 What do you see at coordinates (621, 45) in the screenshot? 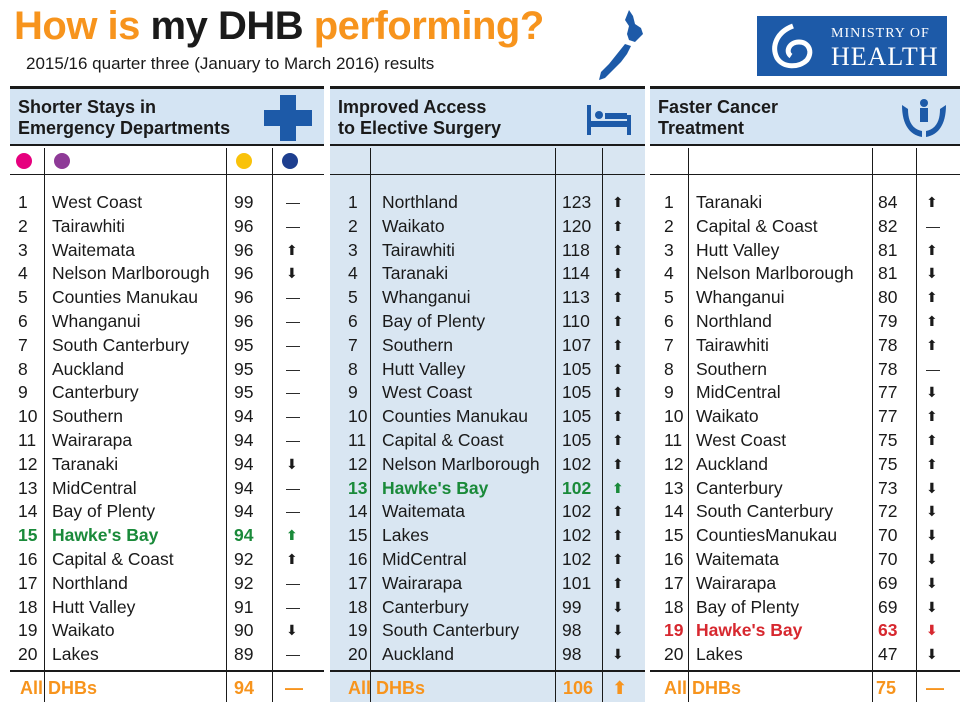
I see `new-zealand-map-icon` at bounding box center [621, 45].